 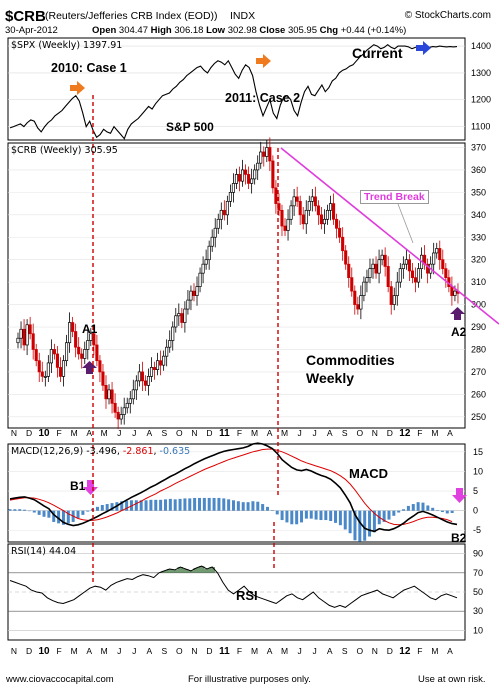 What do you see at coordinates (368, 473) in the screenshot?
I see `annotation-macd: MACD` at bounding box center [368, 473].